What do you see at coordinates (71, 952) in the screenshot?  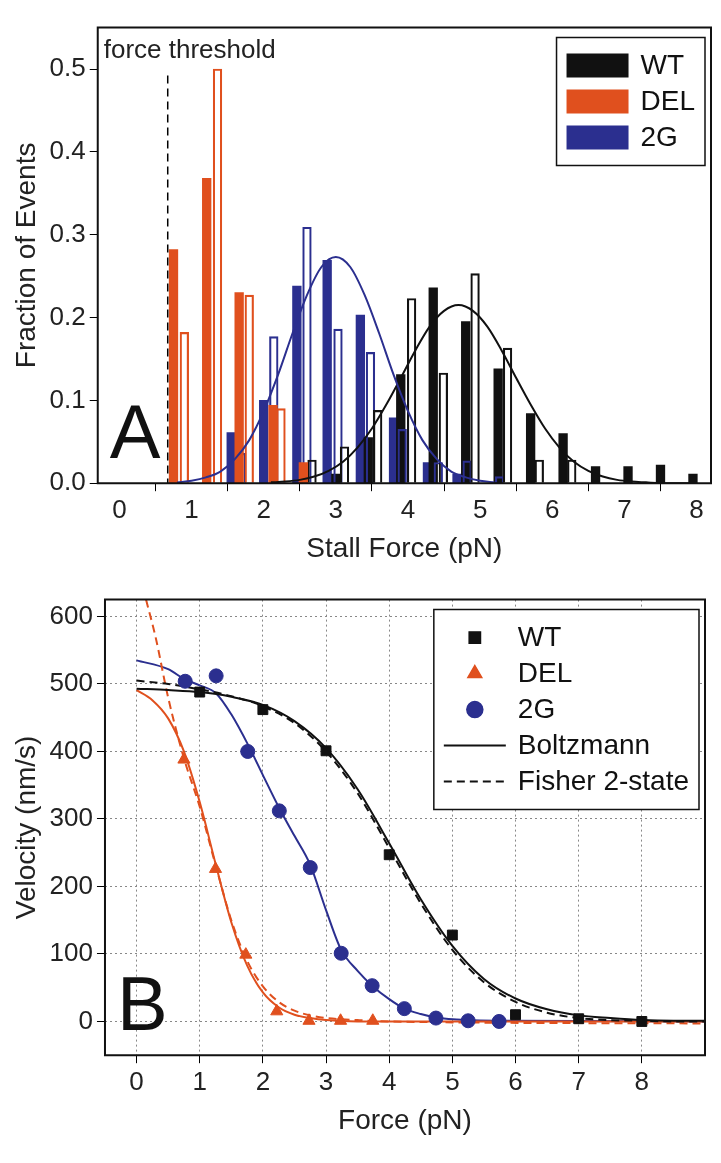 I see `y-tick-label: 100` at bounding box center [71, 952].